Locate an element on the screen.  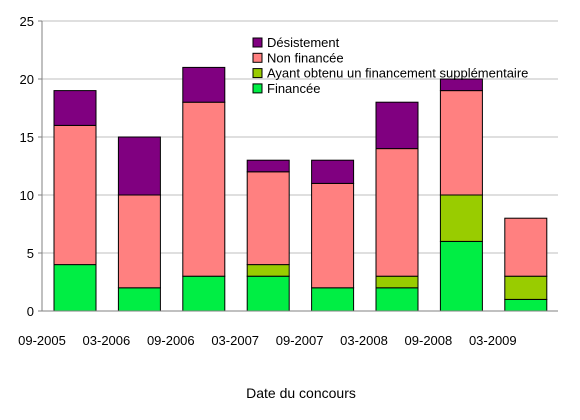
x-tick-label: 03-2009 is located at coordinates (493, 340).